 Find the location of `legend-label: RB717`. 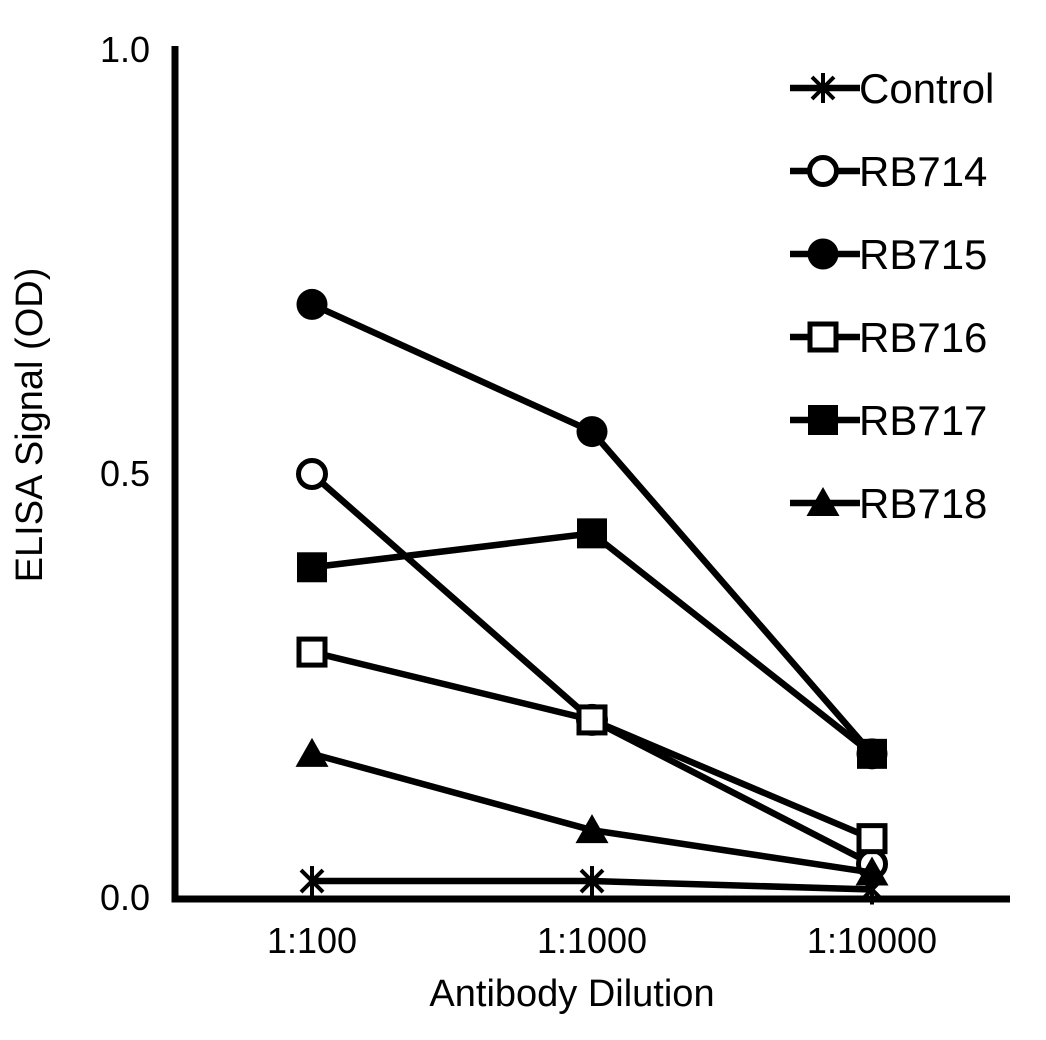

legend-label: RB717 is located at coordinates (923, 420).